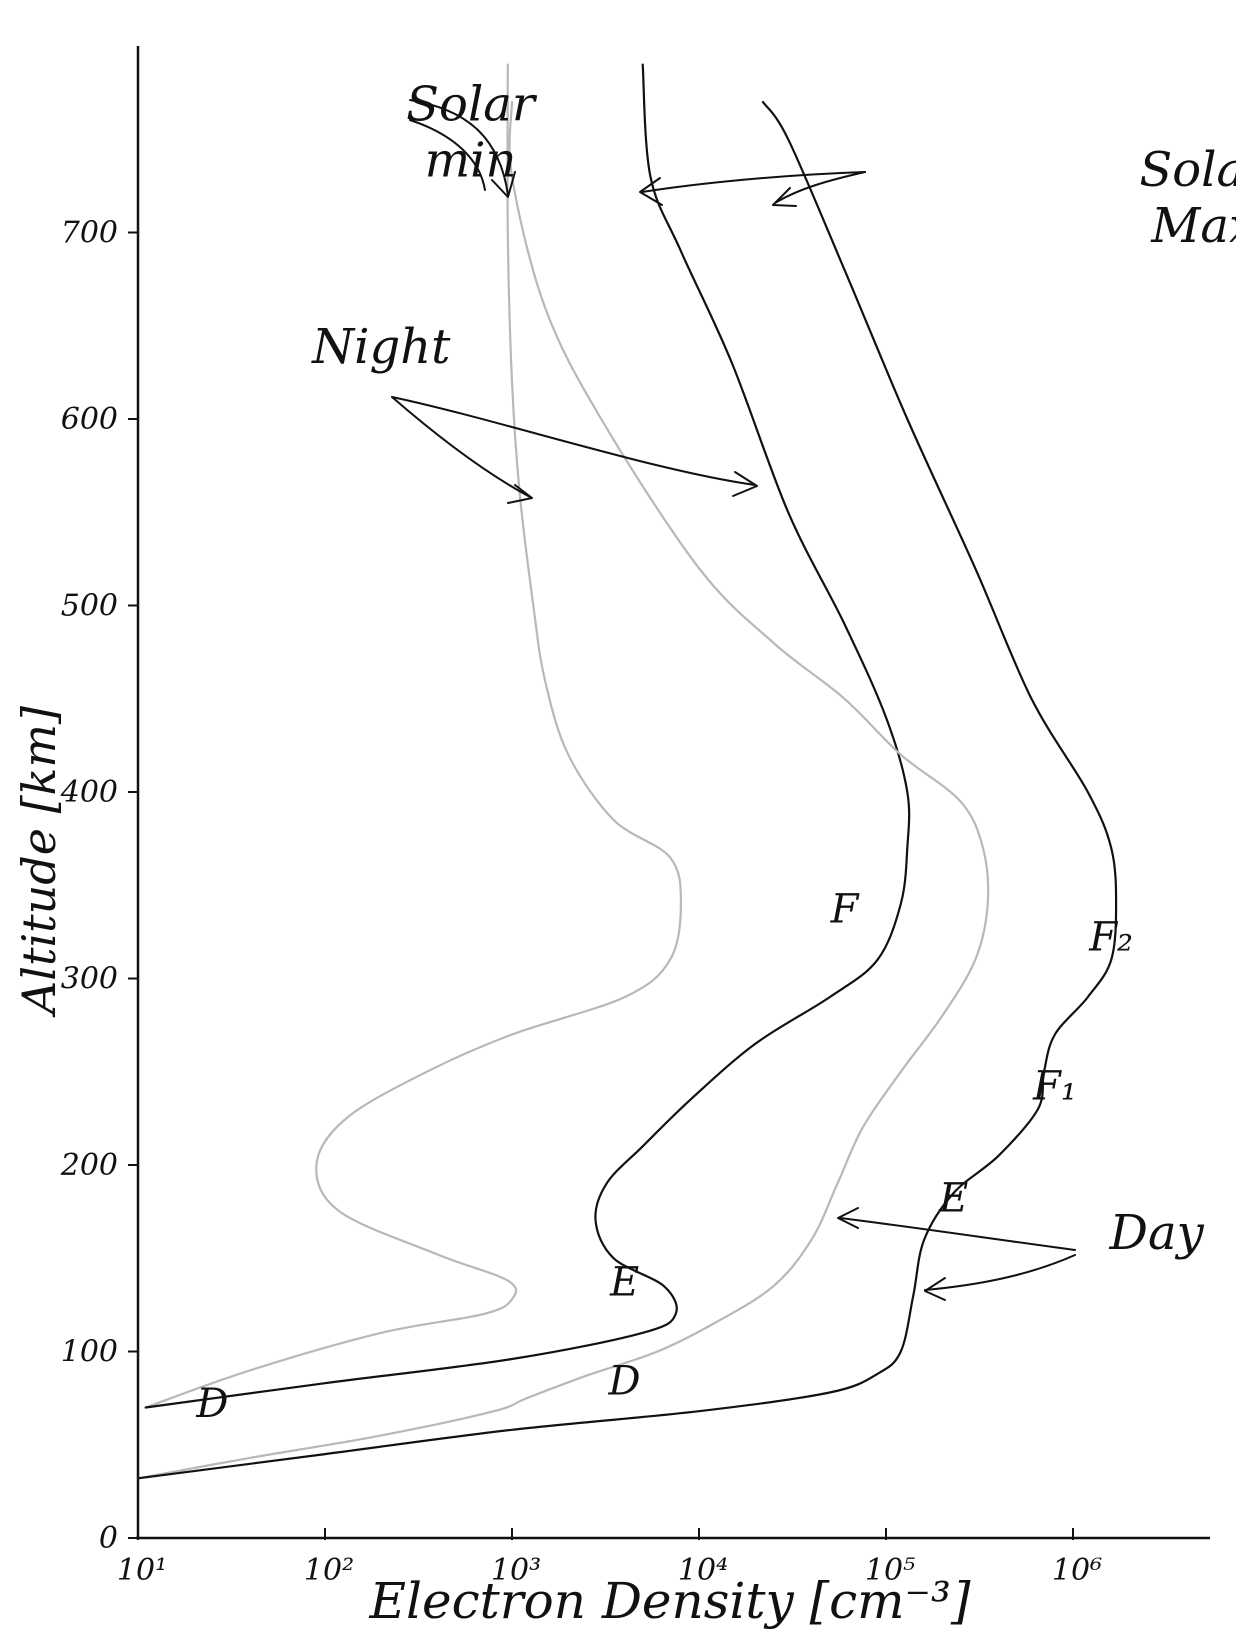 This screenshot has height=1650, width=1236. What do you see at coordinates (820, 187) in the screenshot?
I see `solar-max-arrow-right` at bounding box center [820, 187].